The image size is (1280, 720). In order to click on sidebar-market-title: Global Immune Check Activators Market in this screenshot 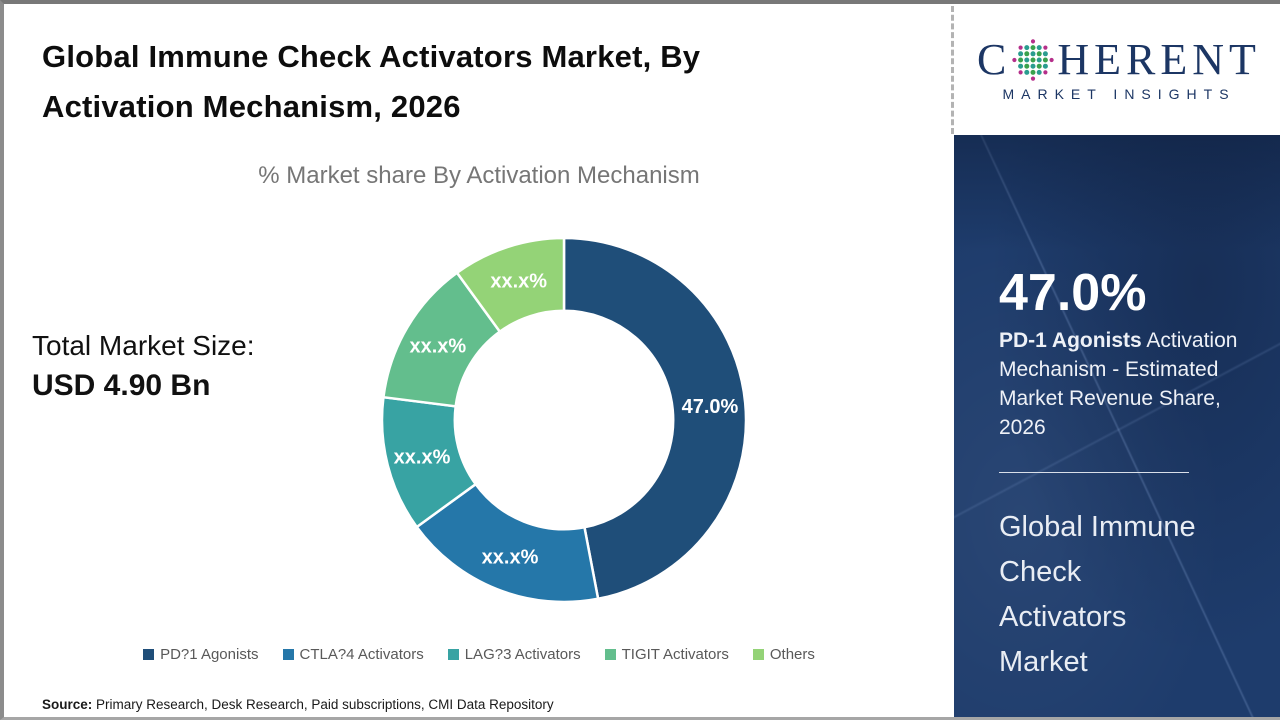, I will do `click(1120, 595)`.